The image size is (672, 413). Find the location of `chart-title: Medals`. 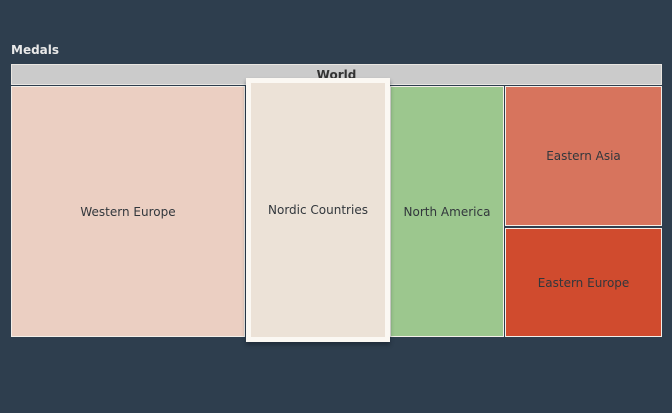

chart-title: Medals is located at coordinates (35, 50).